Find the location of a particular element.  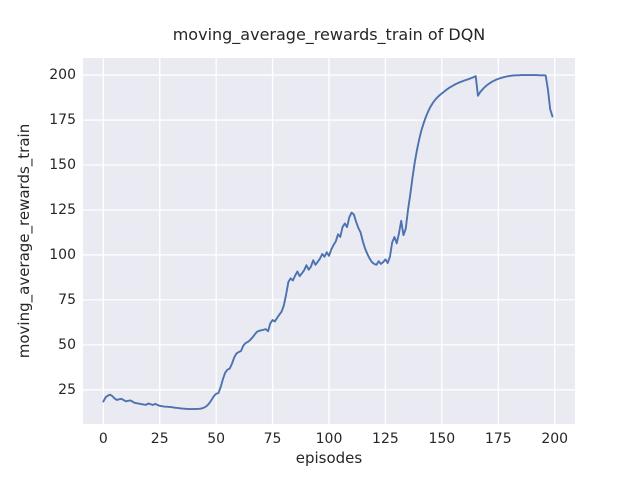

x-tick-label: 25 is located at coordinates (159, 439).